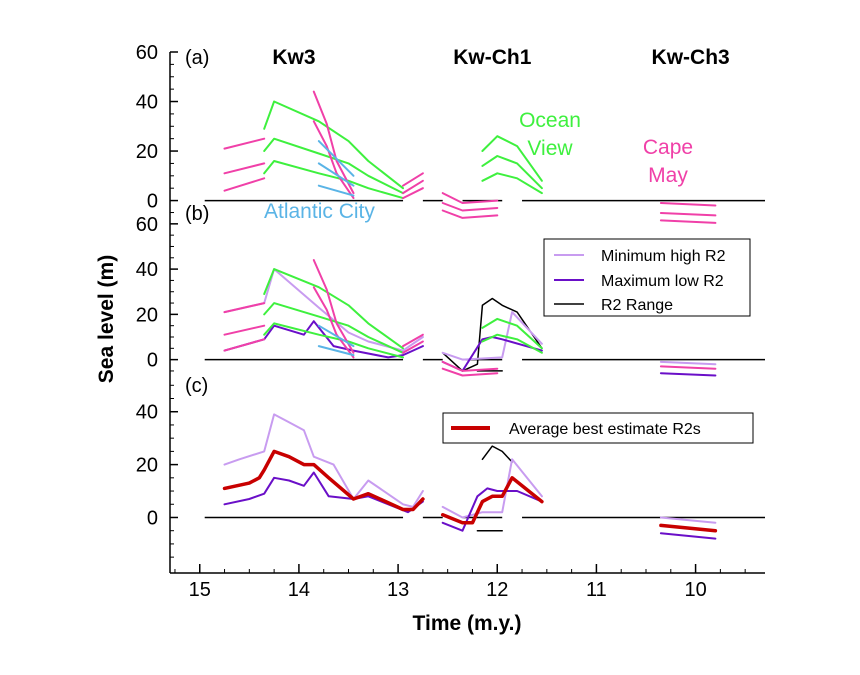 This screenshot has height=675, width=860. I want to click on annotation-cape-may: Cape May, so click(668, 161).